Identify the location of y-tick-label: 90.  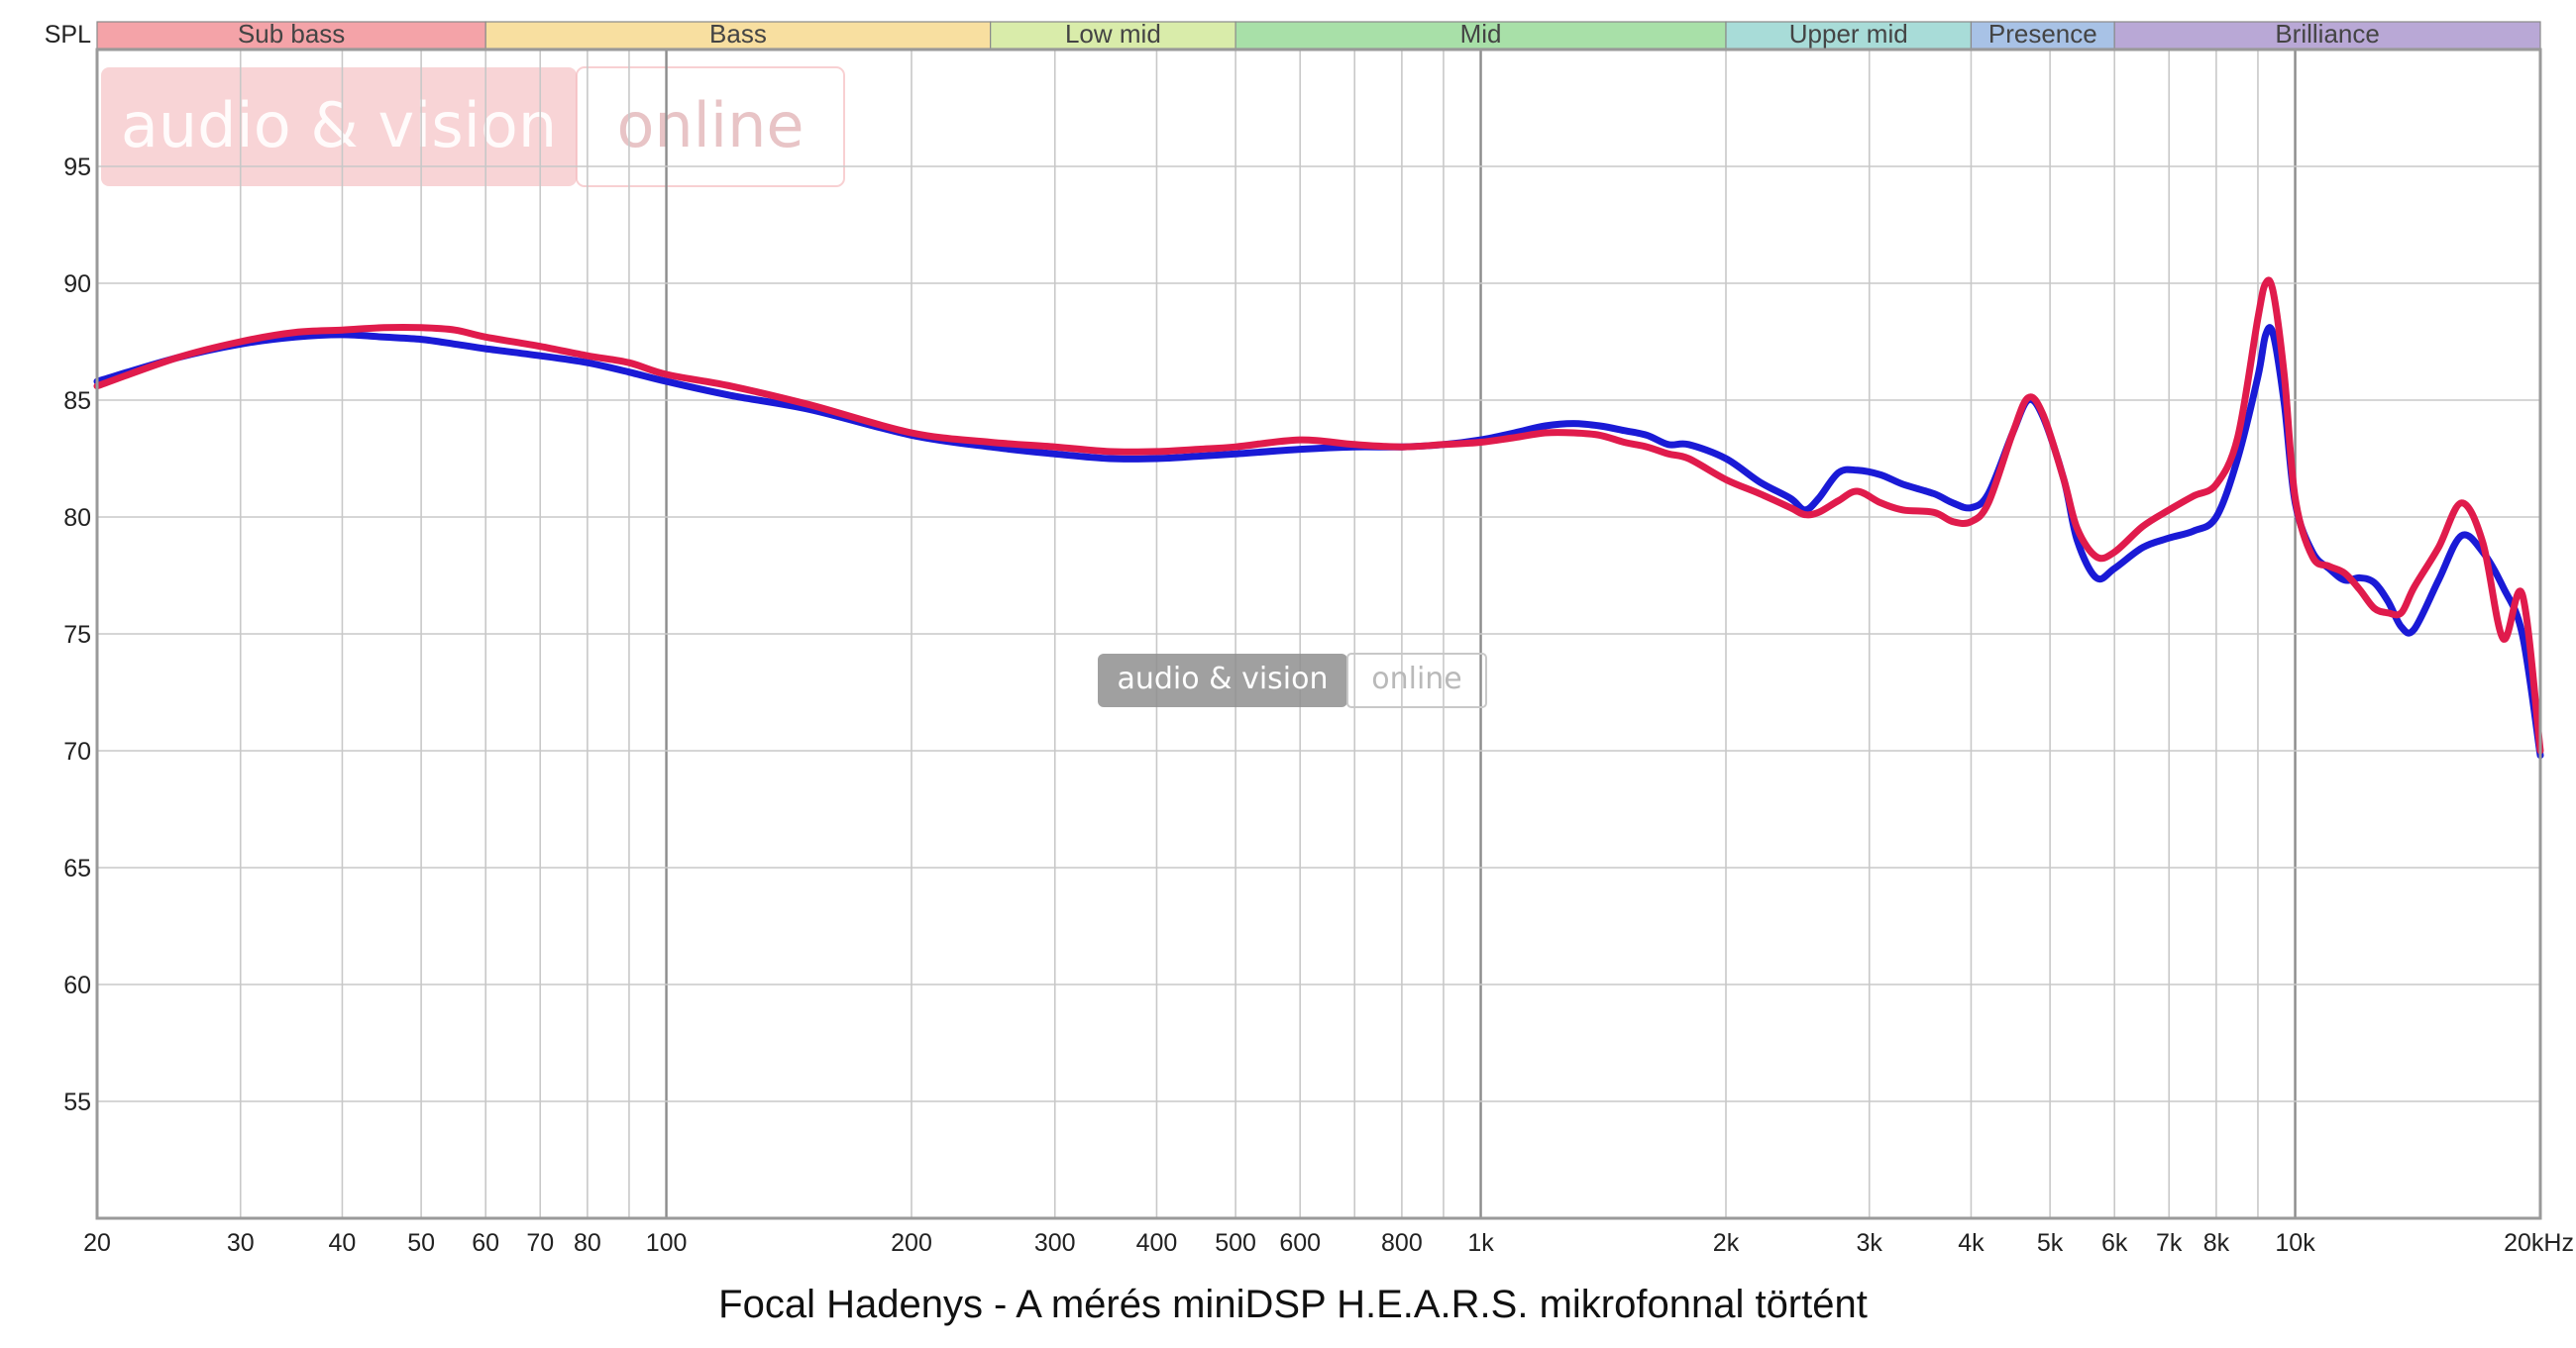
(77, 284).